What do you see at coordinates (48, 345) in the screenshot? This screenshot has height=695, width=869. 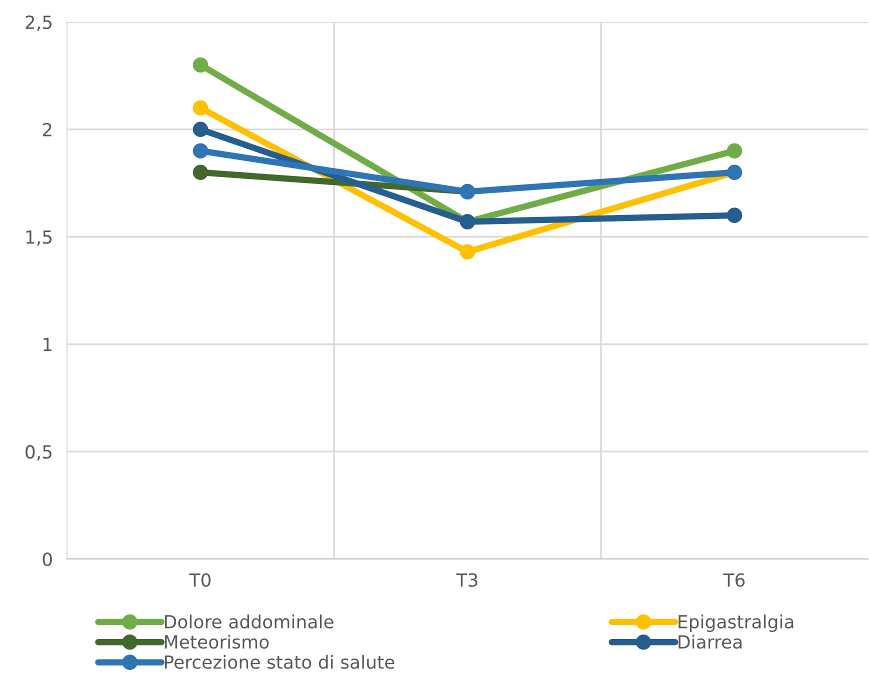 I see `y-tick-label: 1` at bounding box center [48, 345].